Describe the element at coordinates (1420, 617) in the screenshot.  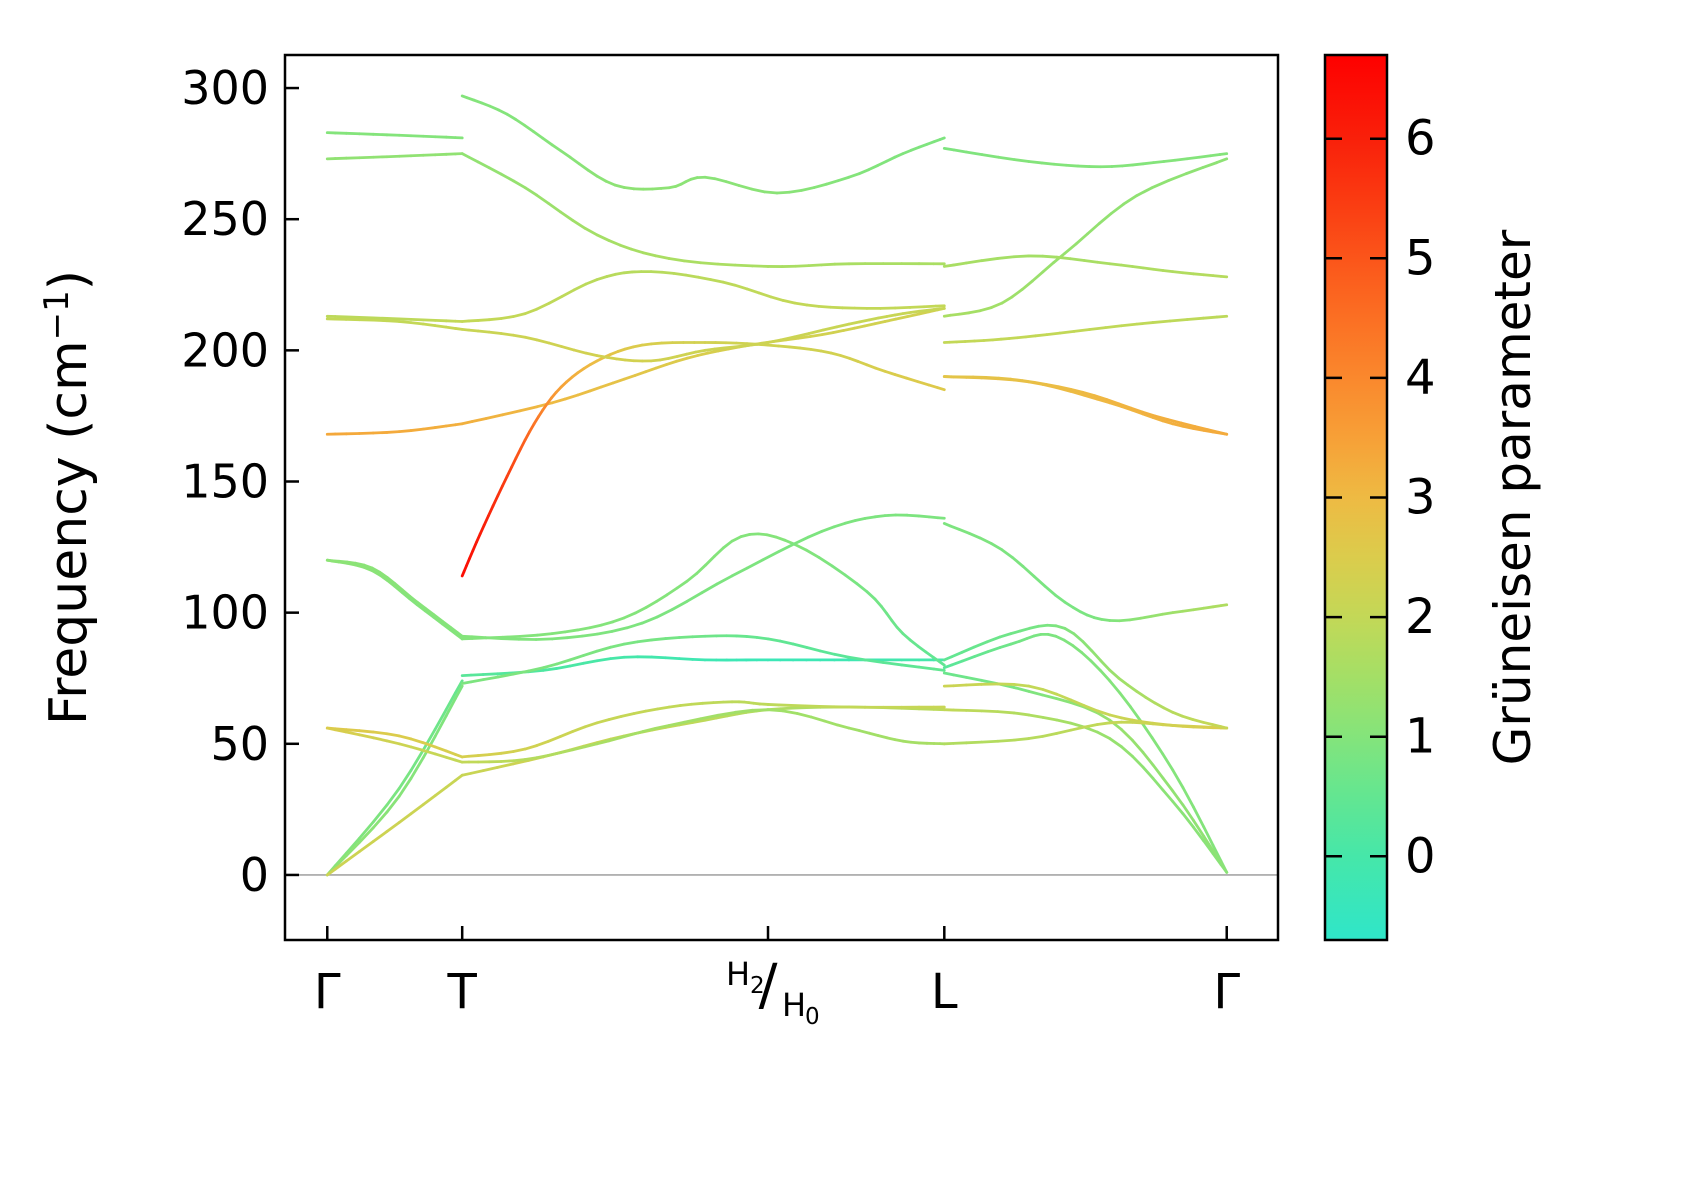
I see `colorbar-tick-label: 2` at that location.